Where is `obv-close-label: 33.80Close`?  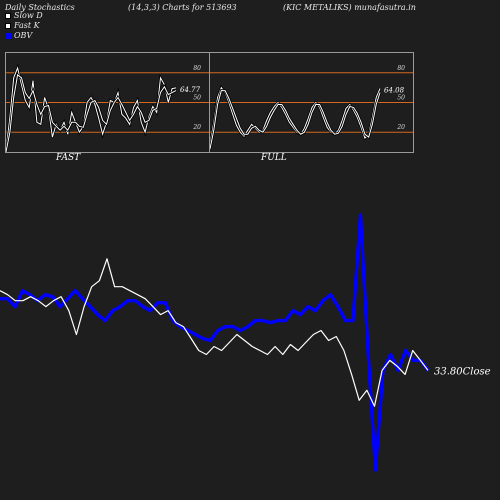 obv-close-label: 33.80Close is located at coordinates (462, 371).